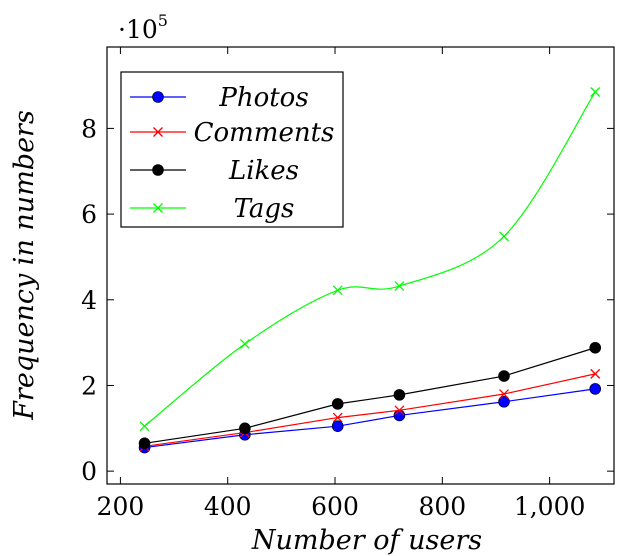 Image resolution: width=630 pixels, height=556 pixels. I want to click on legend-label-tags: Tags, so click(264, 209).